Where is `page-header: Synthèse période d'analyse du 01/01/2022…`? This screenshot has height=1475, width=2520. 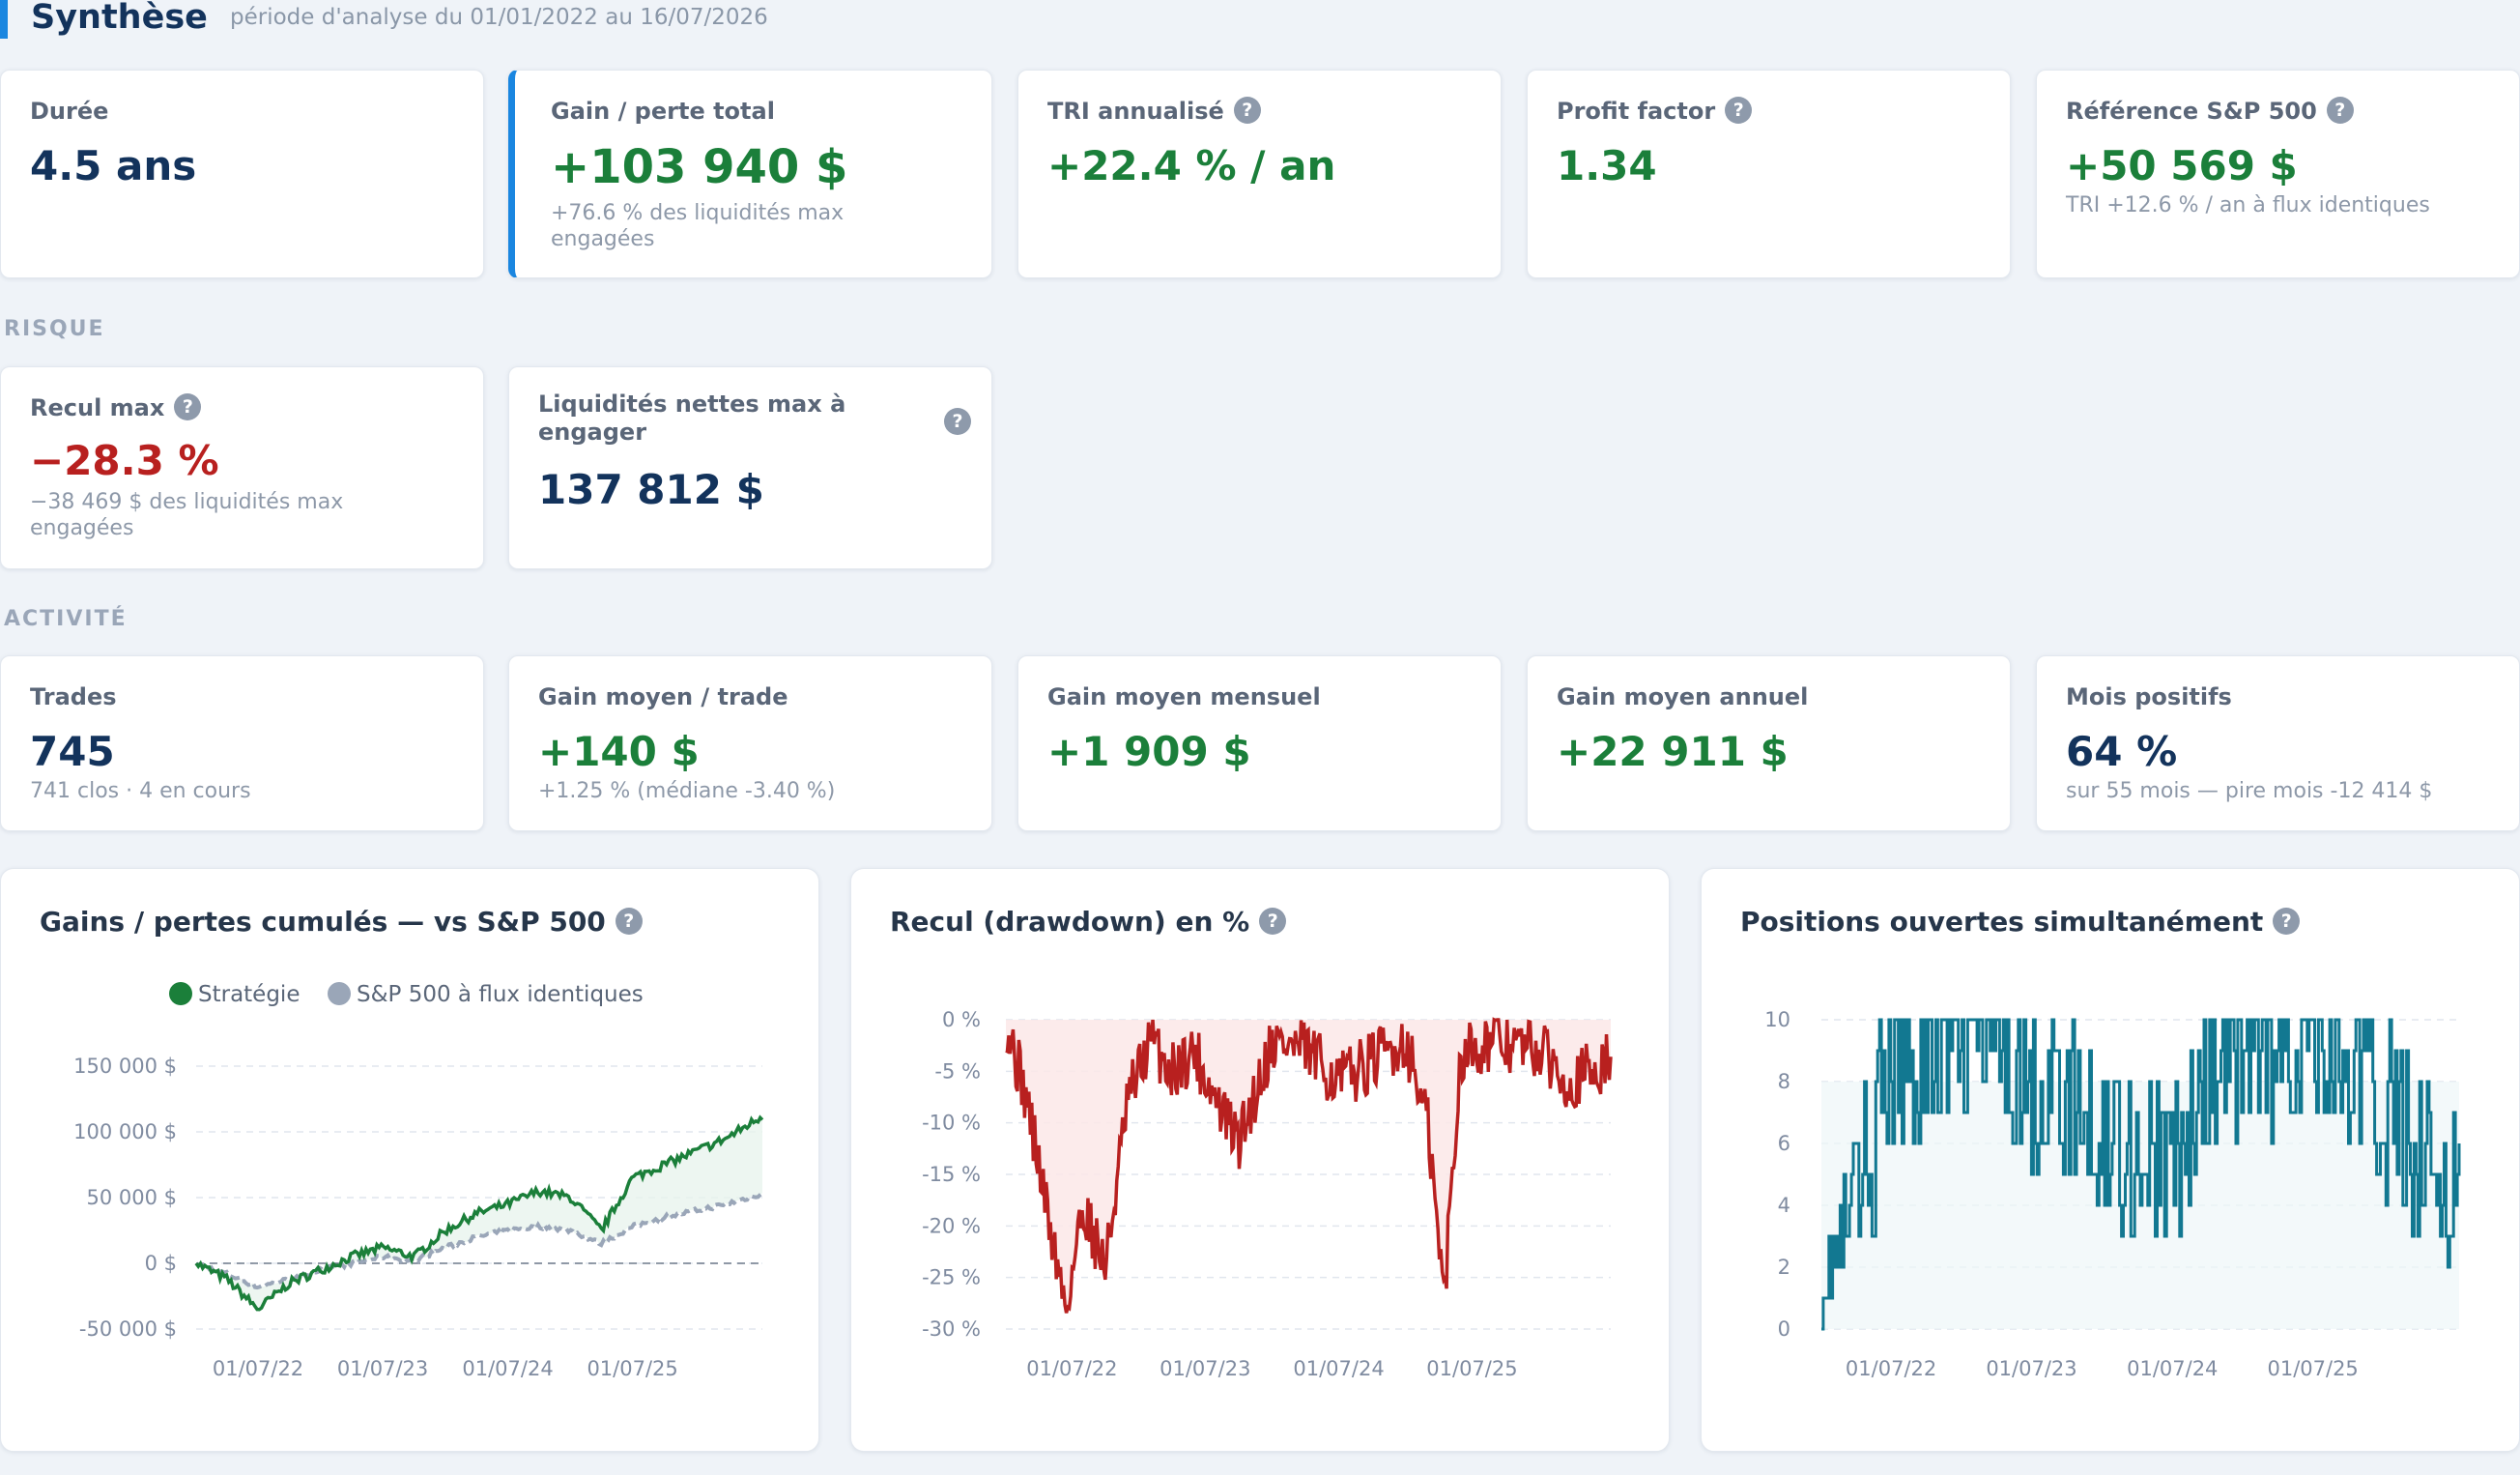 page-header: Synthèse période d'analyse du 01/01/2022… is located at coordinates (1260, 19).